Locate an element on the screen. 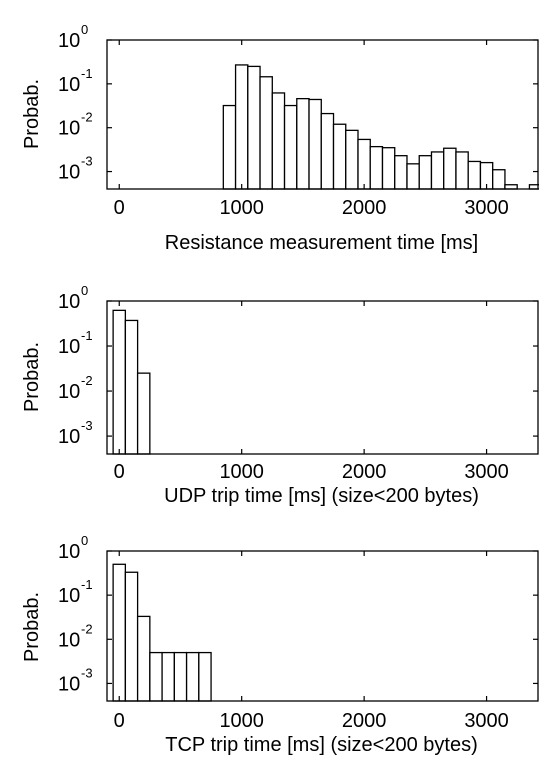 This screenshot has width=539, height=758. x-axis-label: UDP trip time [ms] (size<200 bytes) is located at coordinates (321, 496).